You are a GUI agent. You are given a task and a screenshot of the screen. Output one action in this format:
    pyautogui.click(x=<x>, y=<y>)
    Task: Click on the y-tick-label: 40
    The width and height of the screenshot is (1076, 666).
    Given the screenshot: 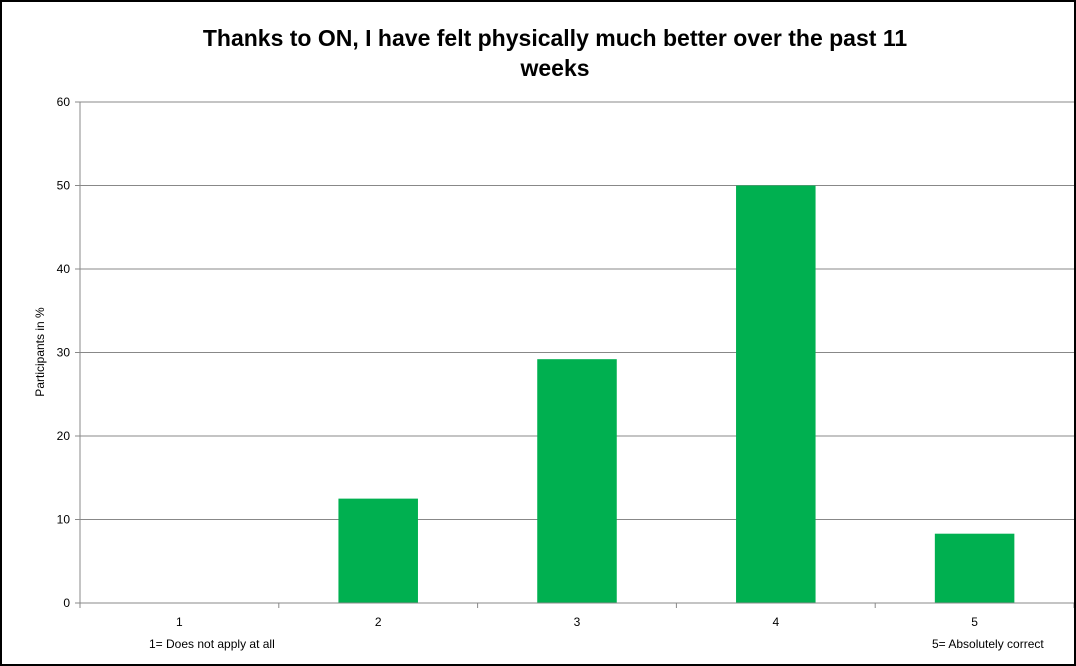 What is the action you would take?
    pyautogui.click(x=64, y=269)
    